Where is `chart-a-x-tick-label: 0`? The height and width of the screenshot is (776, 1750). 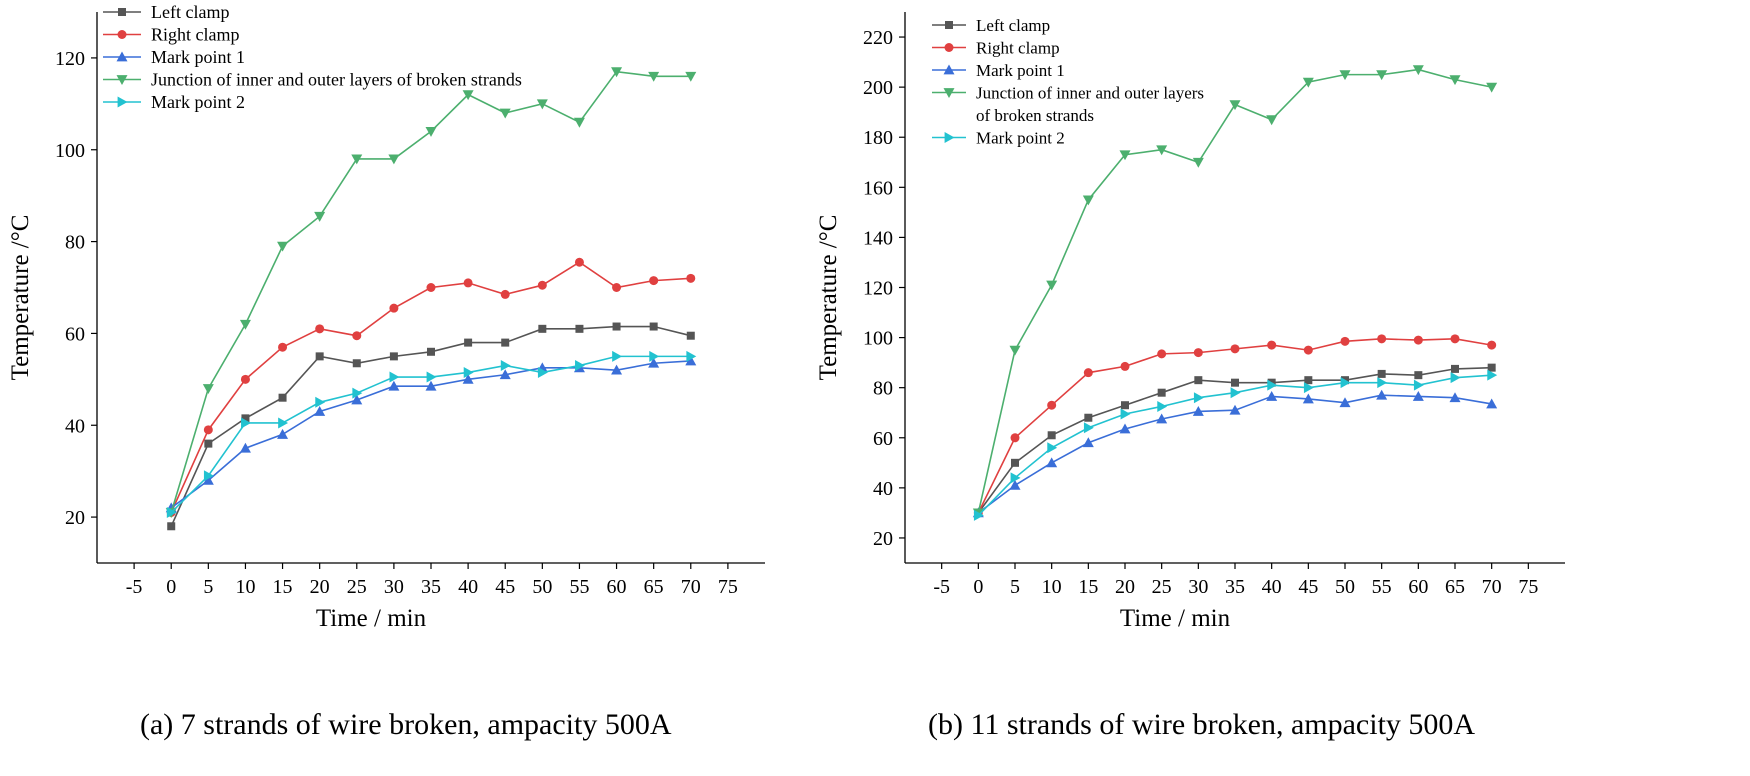 chart-a-x-tick-label: 0 is located at coordinates (171, 587).